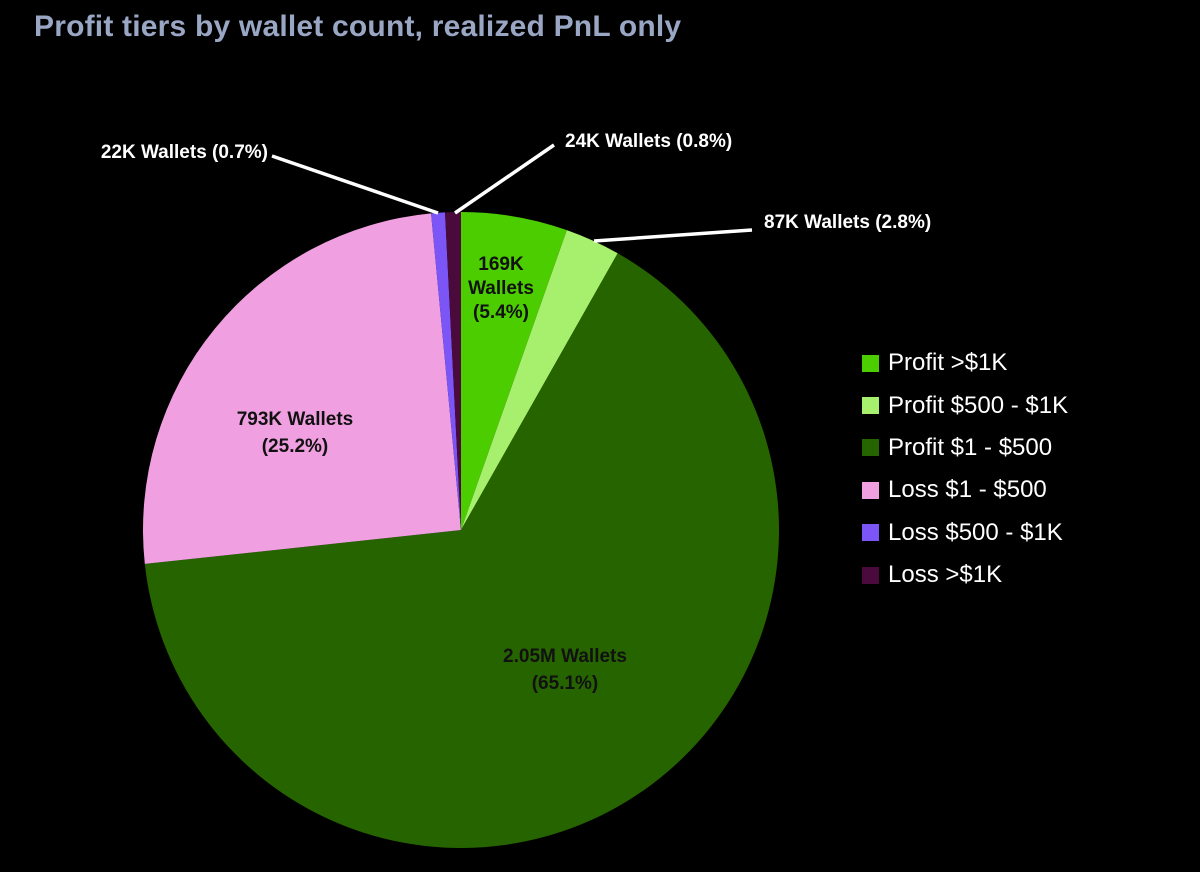 The height and width of the screenshot is (872, 1200). I want to click on slice-label-profit-1-500: 2.05M Wallets (65.1%), so click(565, 670).